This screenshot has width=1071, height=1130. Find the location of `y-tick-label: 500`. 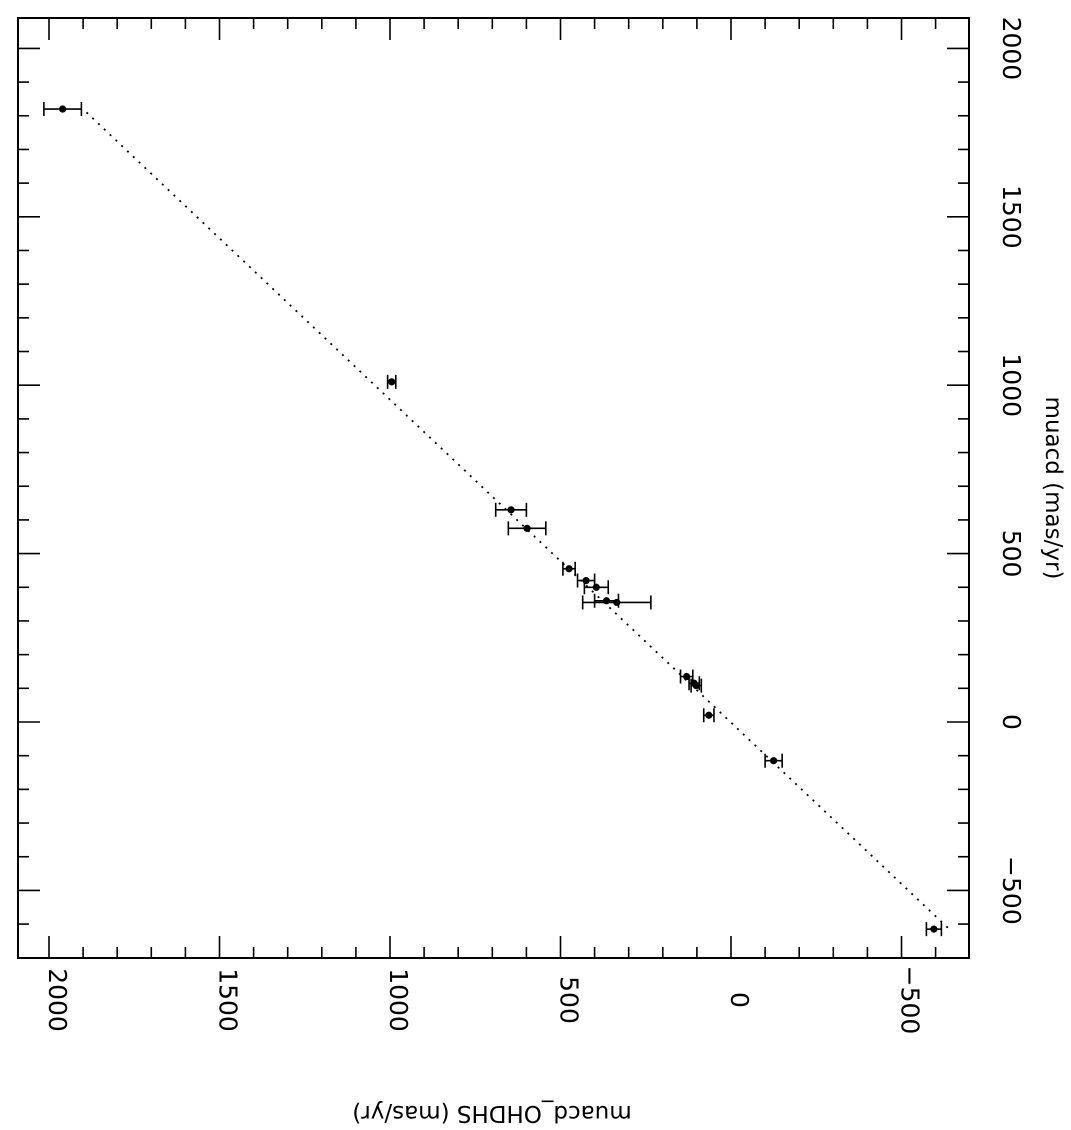

y-tick-label: 500 is located at coordinates (1011, 554).